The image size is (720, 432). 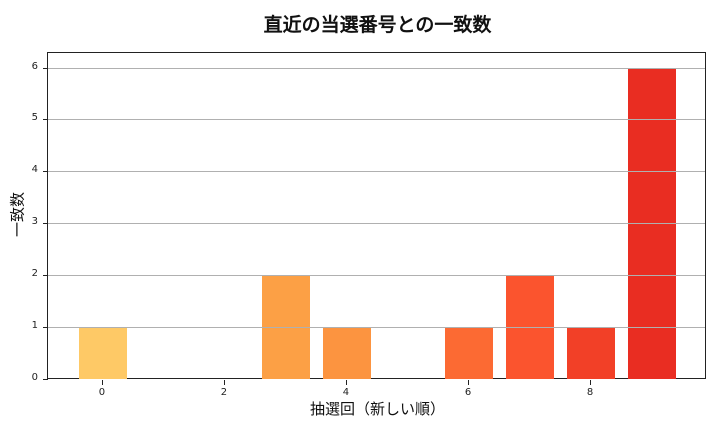 I want to click on x-tick-label: 6, so click(x=468, y=392).